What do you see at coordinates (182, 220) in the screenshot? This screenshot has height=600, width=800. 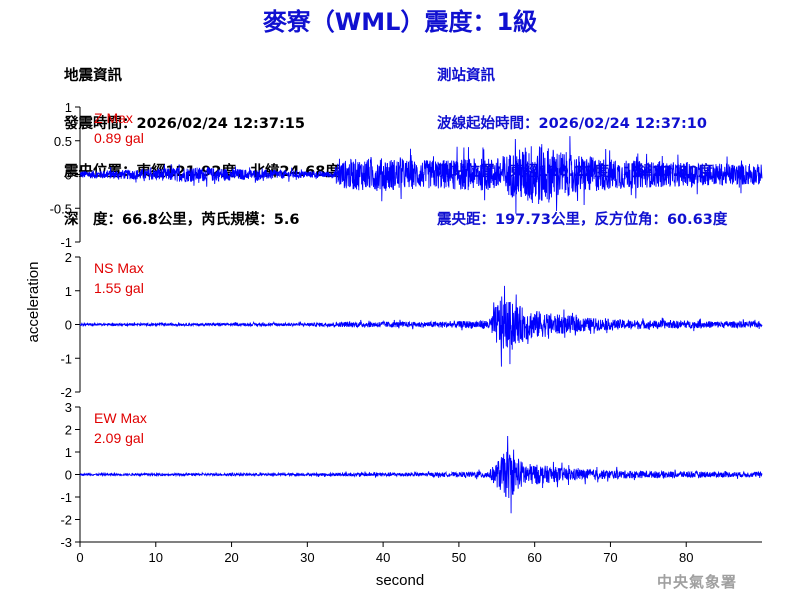 I see `depth-magnitude: 深 度：66.8公里，芮氏規模：5.6` at bounding box center [182, 220].